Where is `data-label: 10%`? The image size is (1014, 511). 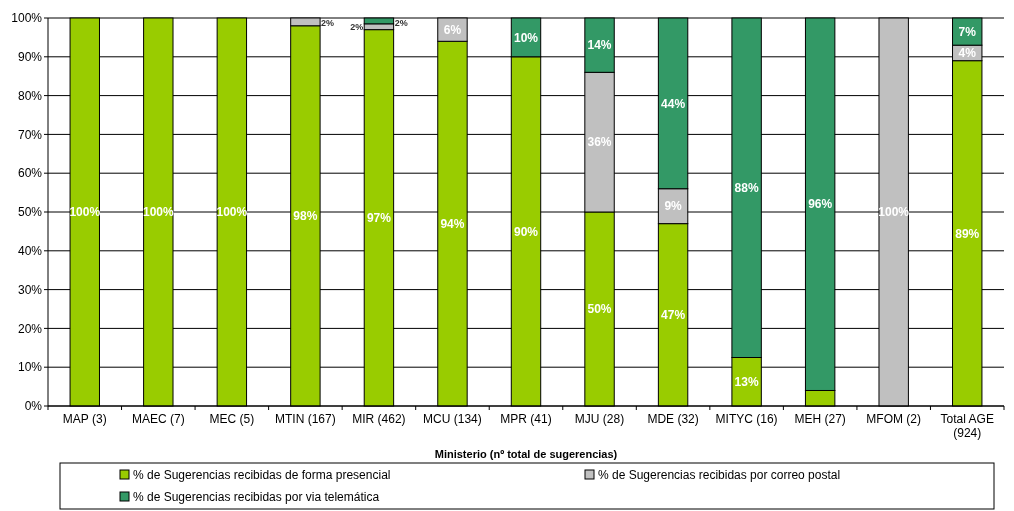
data-label: 10% is located at coordinates (526, 37).